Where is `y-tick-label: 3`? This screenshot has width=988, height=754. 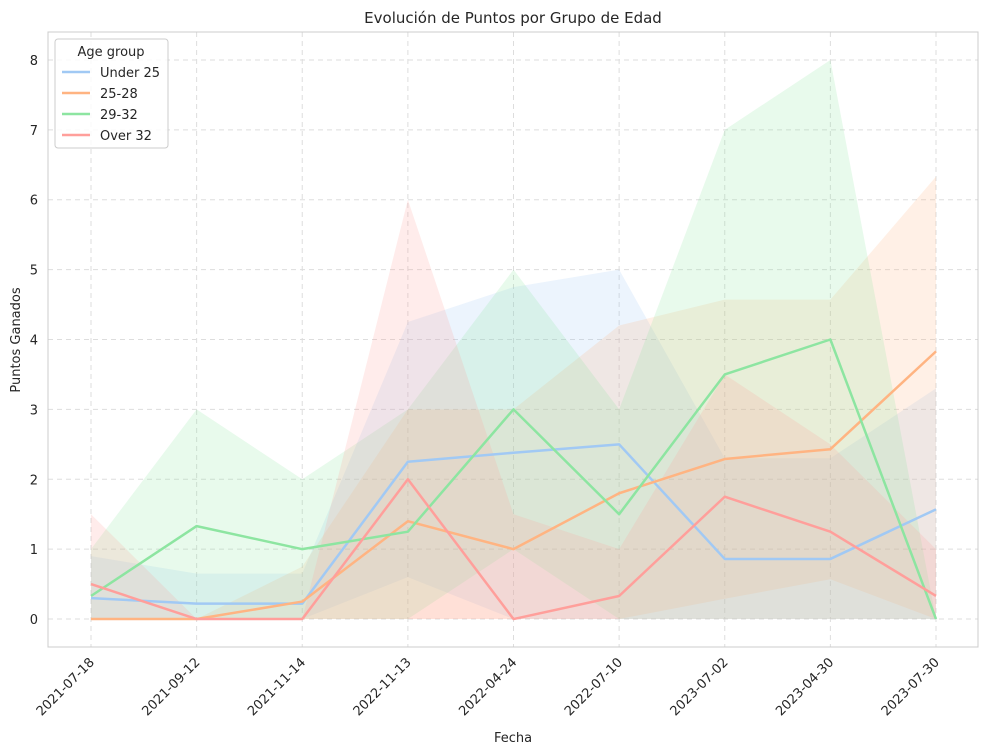 y-tick-label: 3 is located at coordinates (34, 410).